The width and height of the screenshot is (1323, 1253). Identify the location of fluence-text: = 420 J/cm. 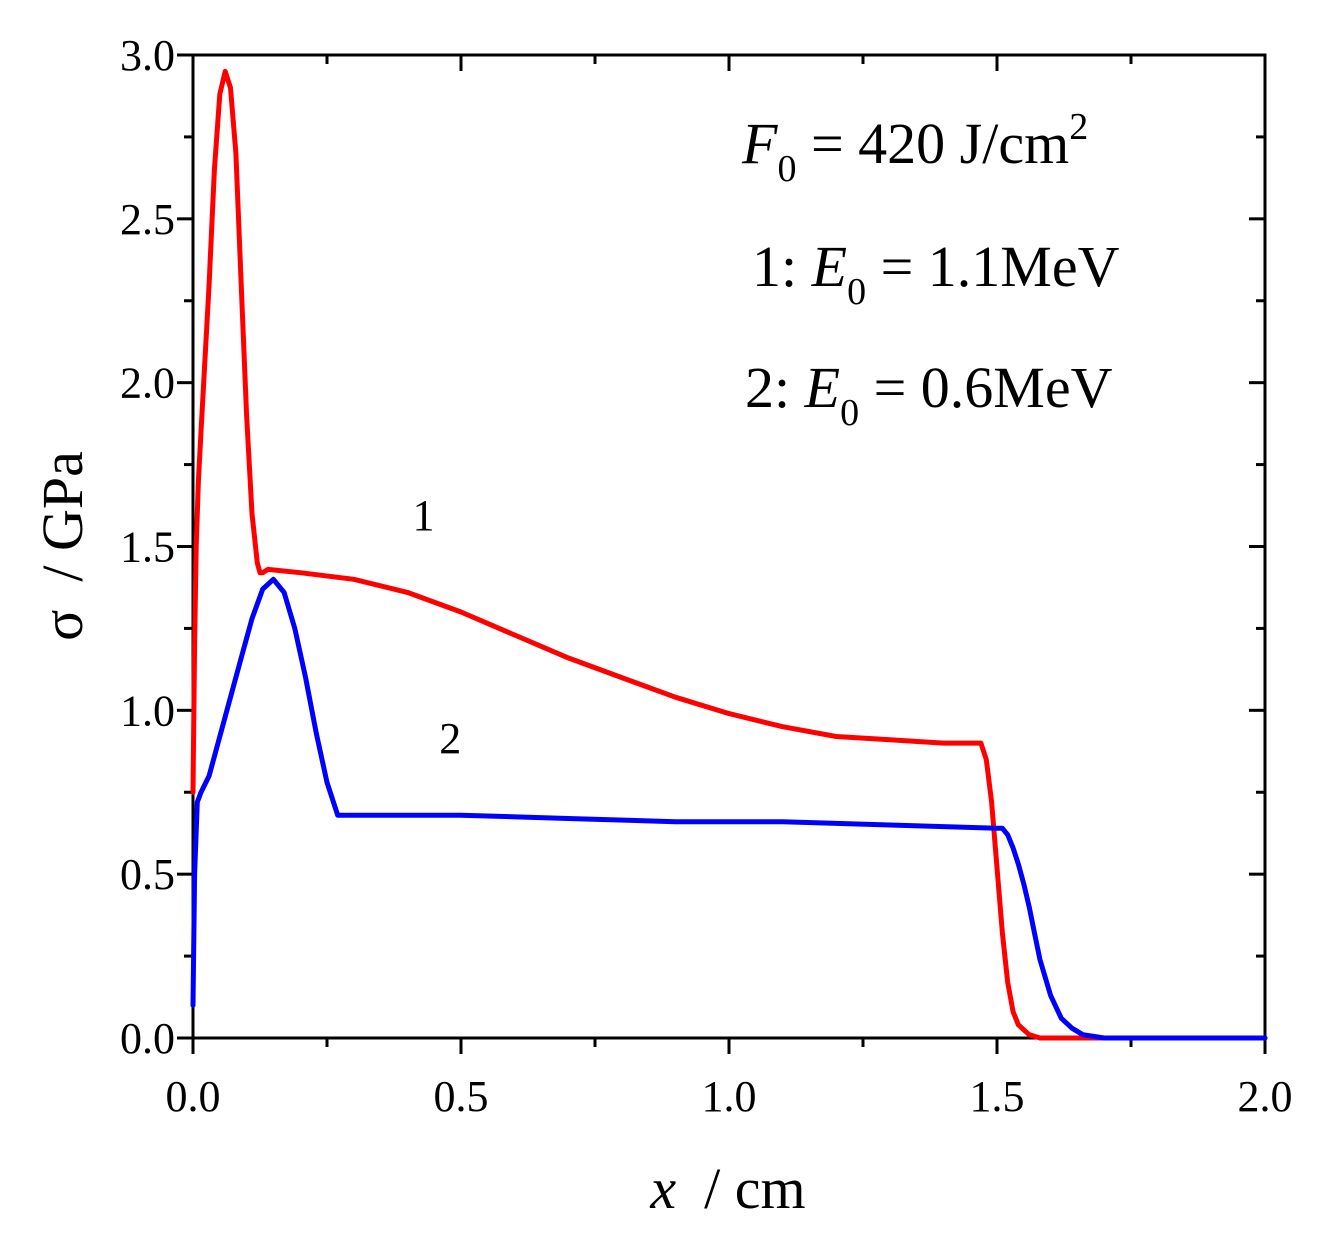
(932, 143).